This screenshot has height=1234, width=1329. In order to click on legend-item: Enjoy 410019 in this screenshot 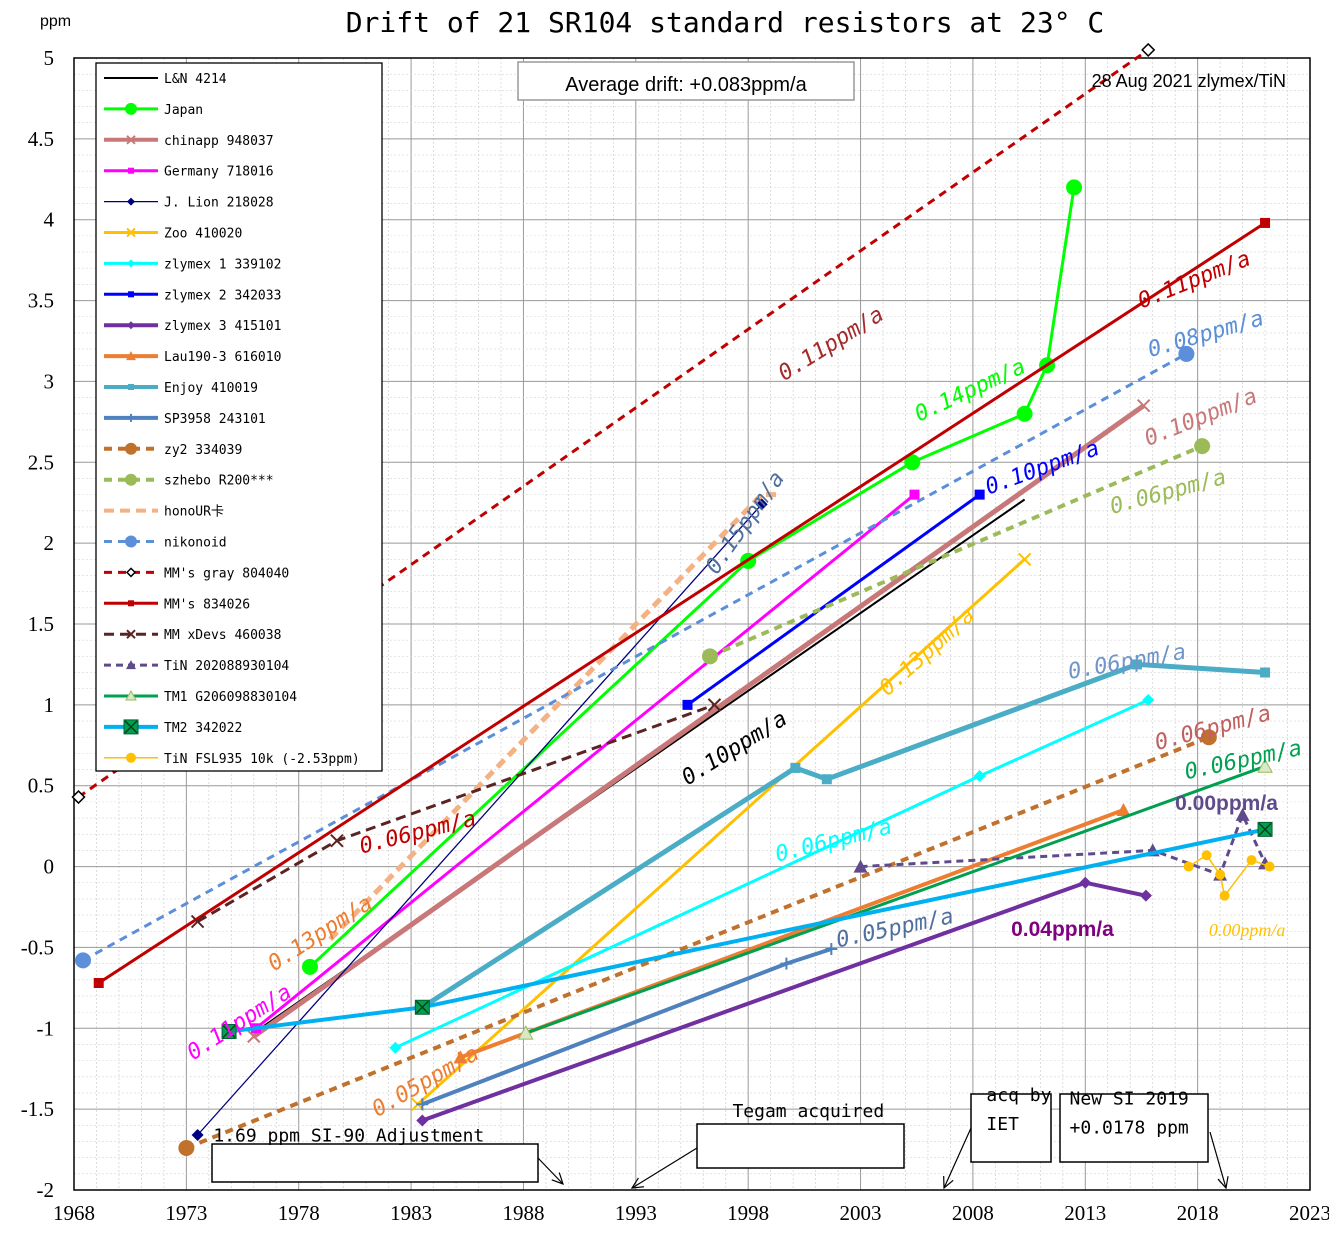, I will do `click(181, 388)`.